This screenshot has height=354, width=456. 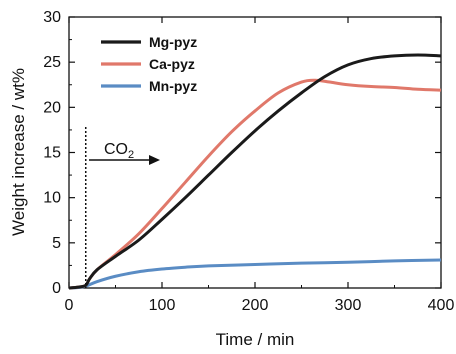 I want to click on y-tick-label: 5, so click(x=56, y=243).